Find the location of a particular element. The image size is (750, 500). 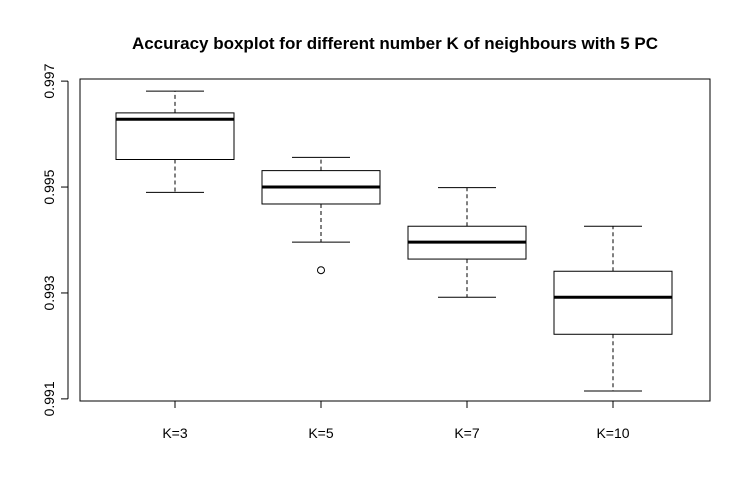

iqr-box is located at coordinates (613, 302).